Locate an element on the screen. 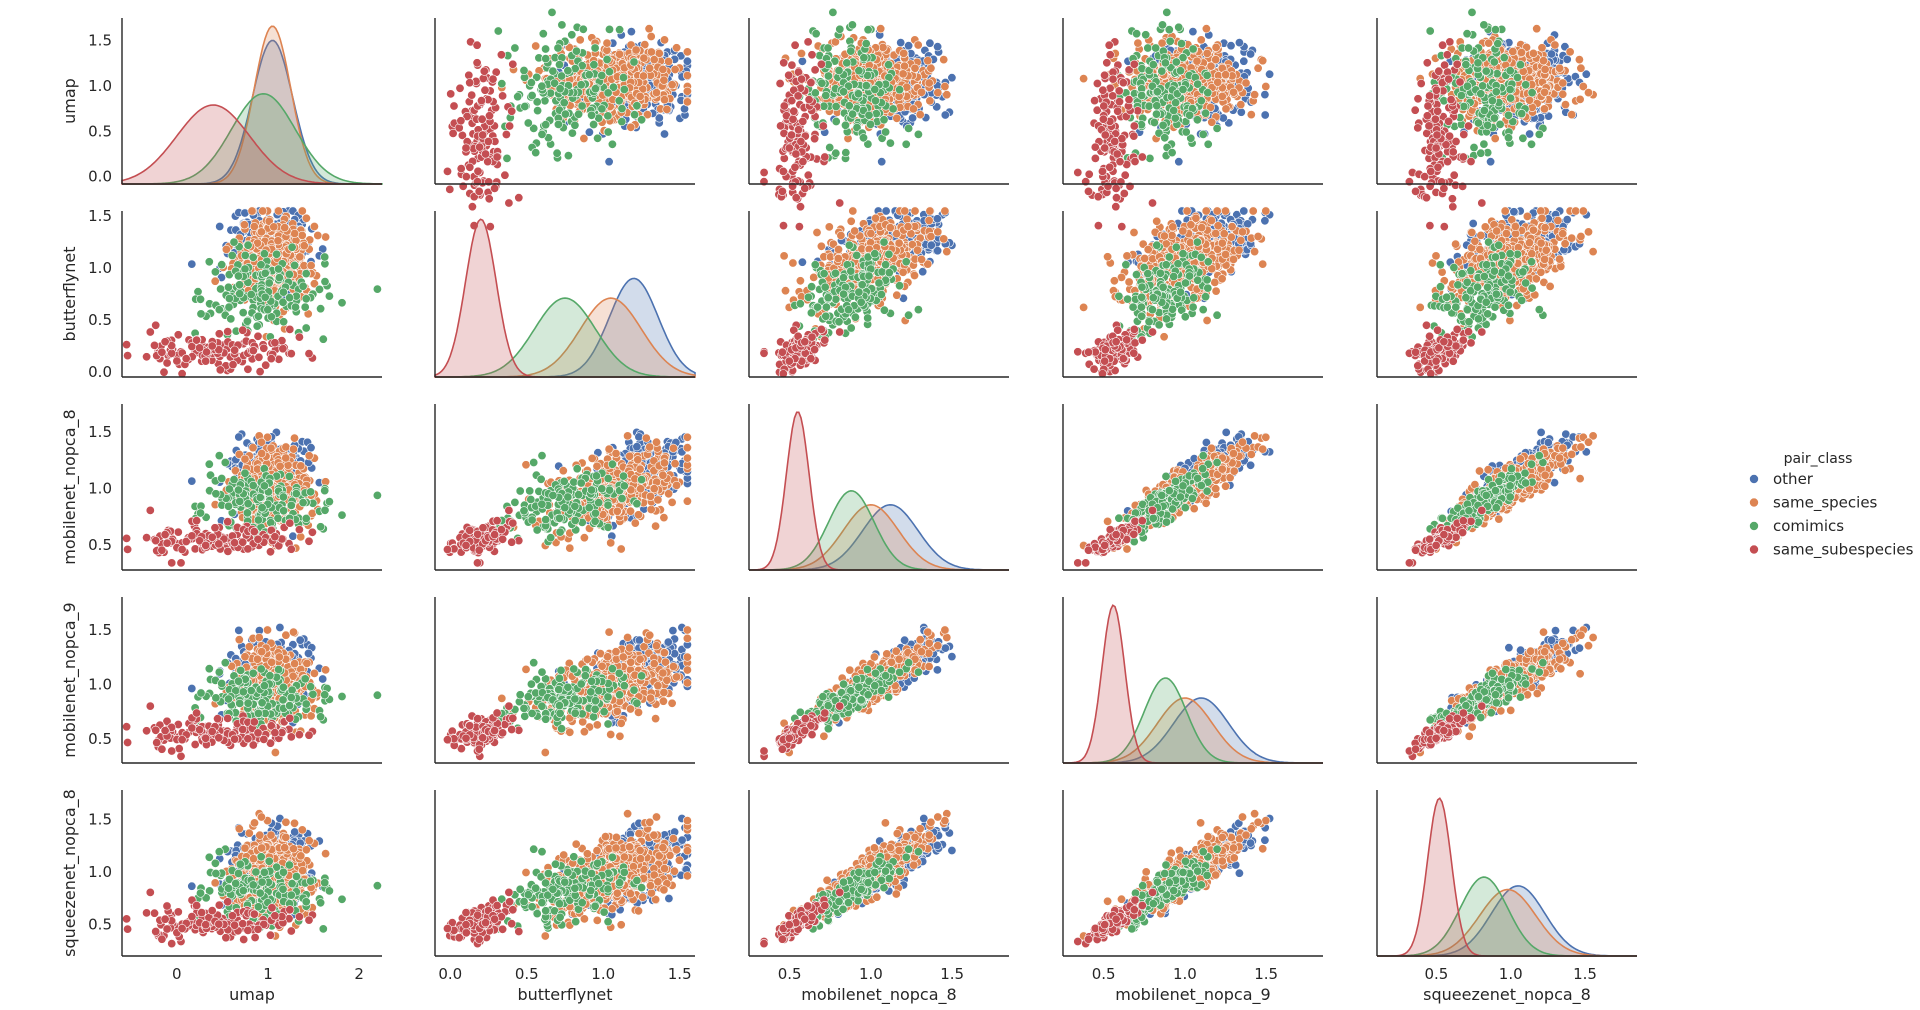  panel-butterflynet-vs-umap is located at coordinates (252, 292).